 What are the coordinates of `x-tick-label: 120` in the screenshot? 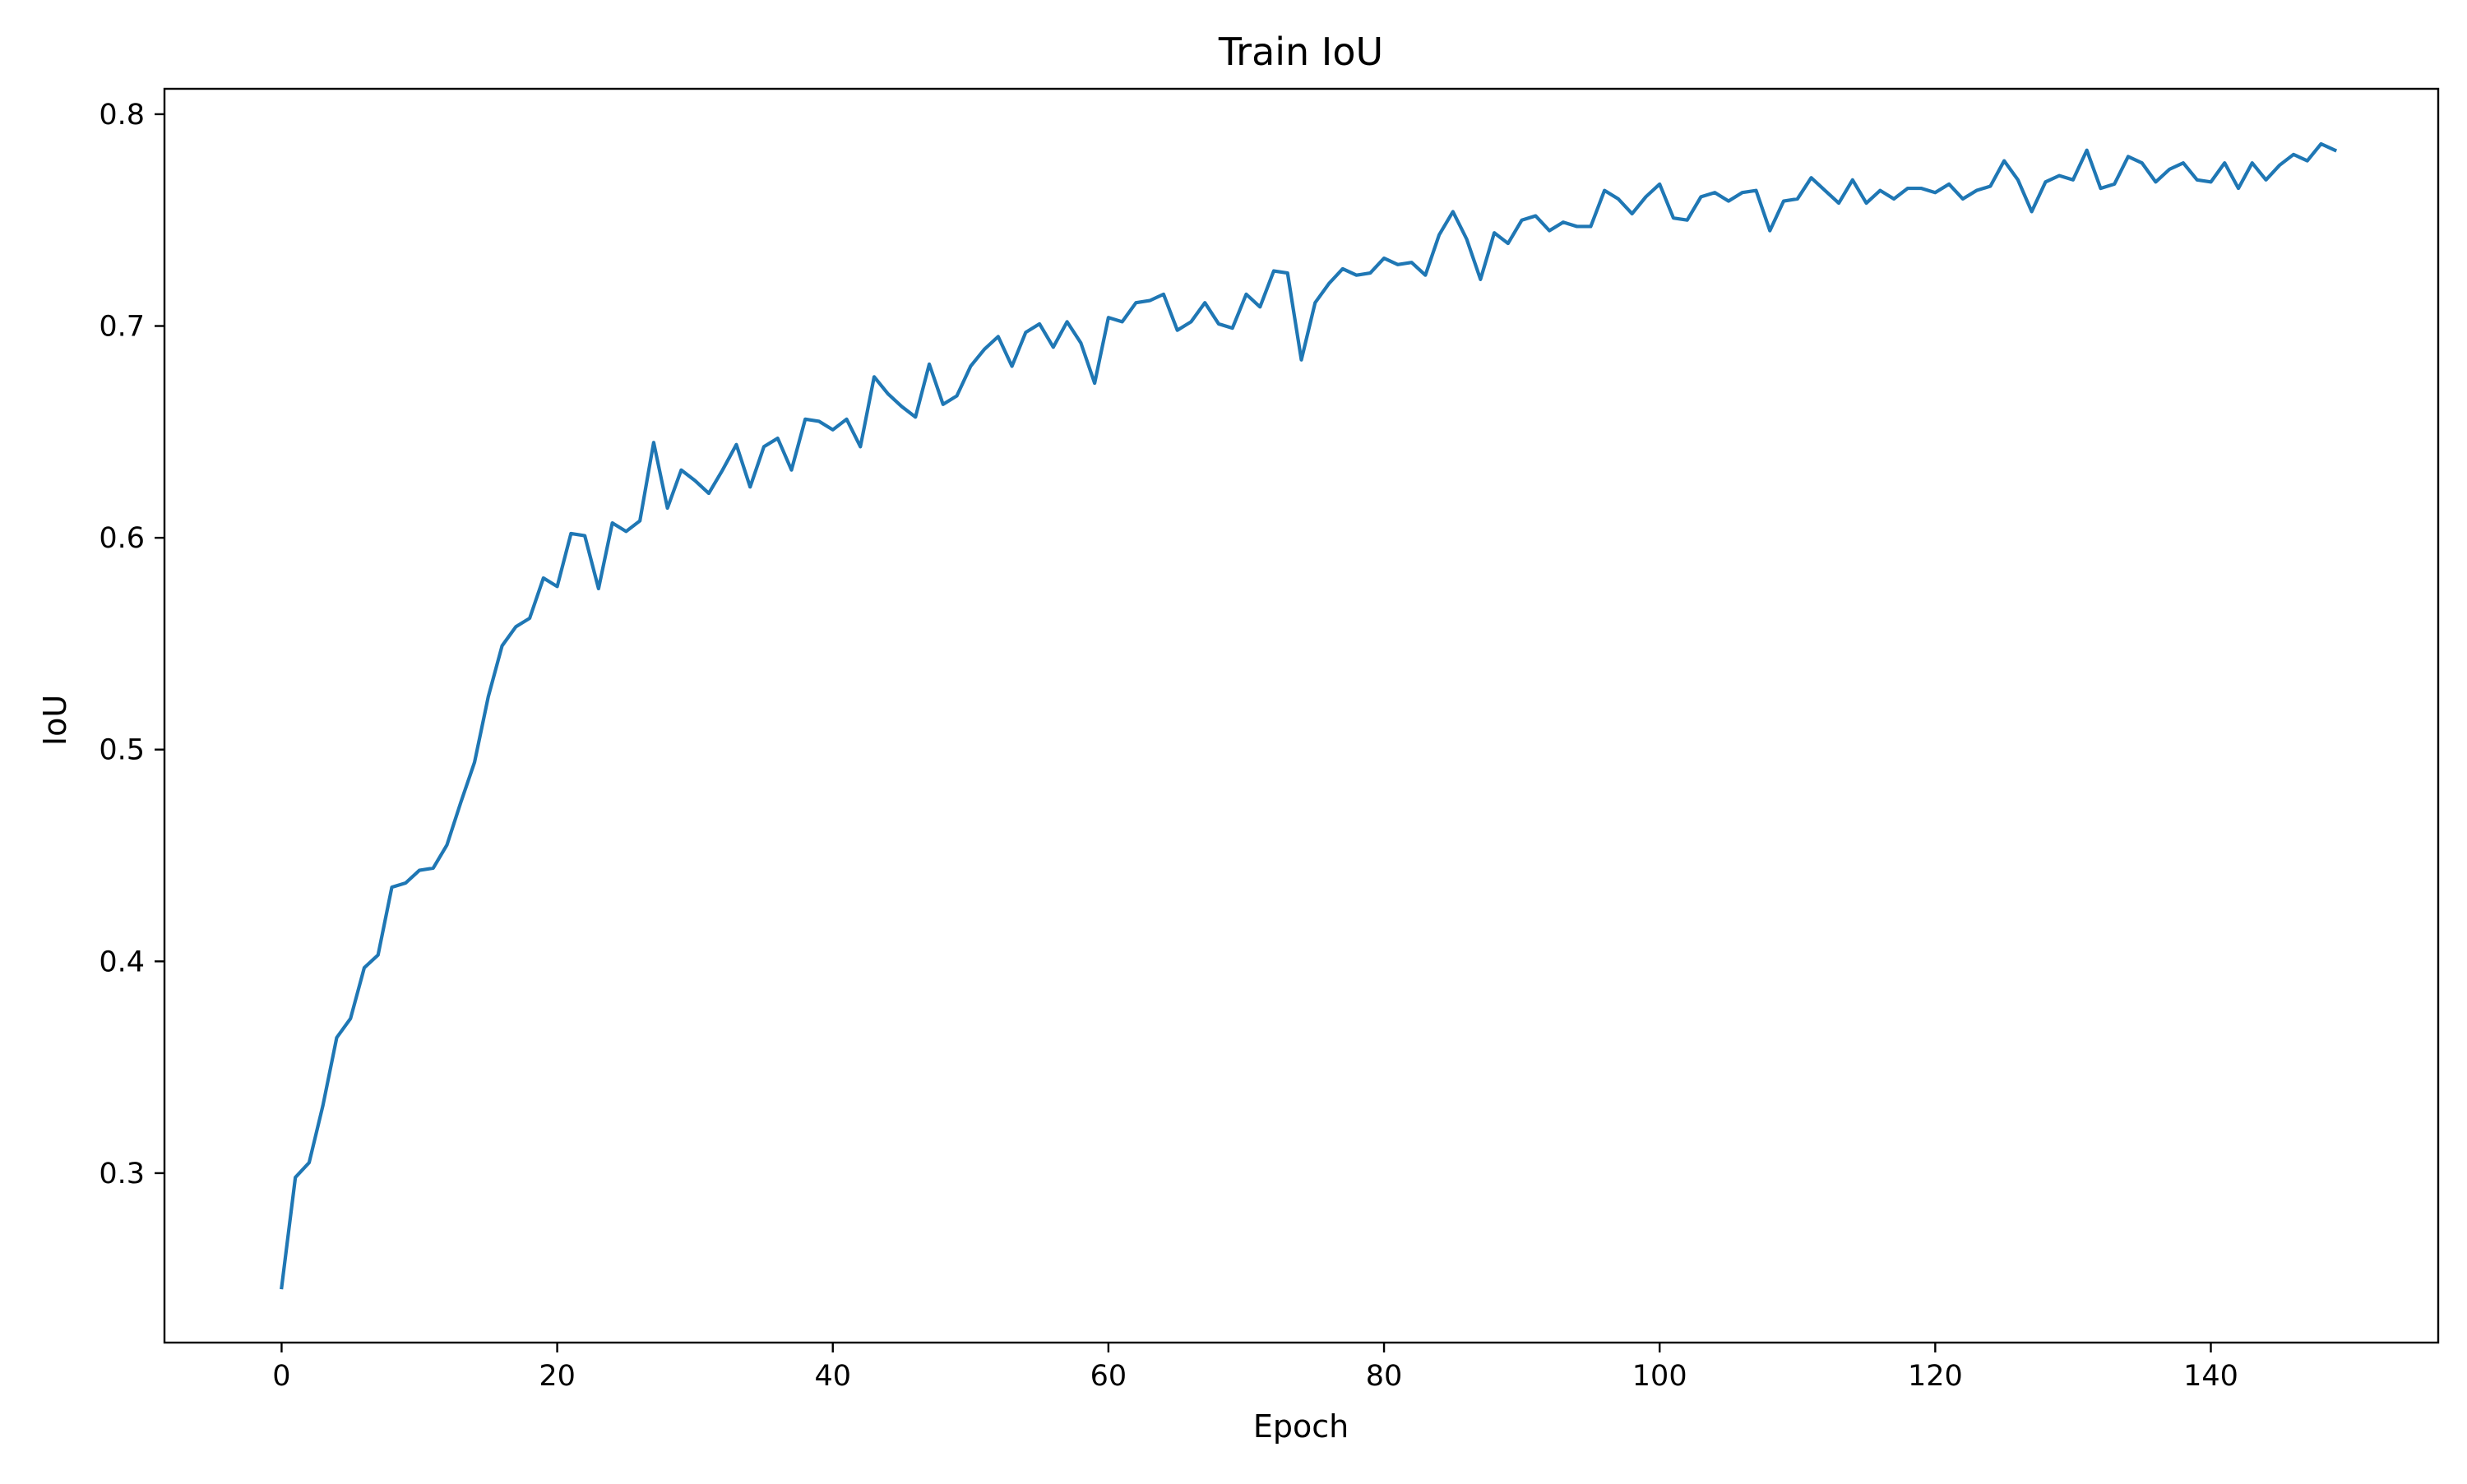 It's located at (1935, 1376).